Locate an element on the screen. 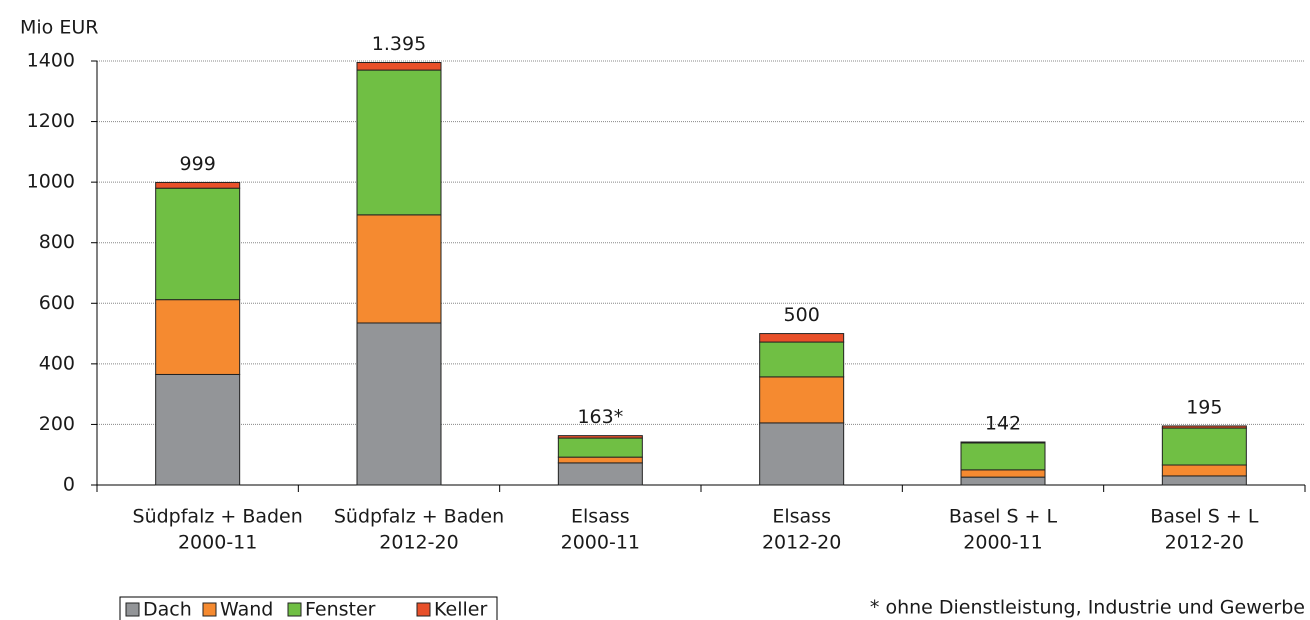  legend-label: Fenster is located at coordinates (340, 609).